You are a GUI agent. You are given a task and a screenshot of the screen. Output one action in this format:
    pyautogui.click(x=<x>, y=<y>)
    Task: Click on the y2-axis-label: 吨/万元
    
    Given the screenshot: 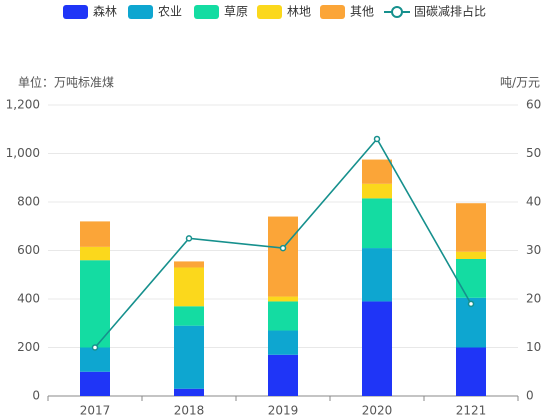 What is the action you would take?
    pyautogui.click(x=520, y=83)
    